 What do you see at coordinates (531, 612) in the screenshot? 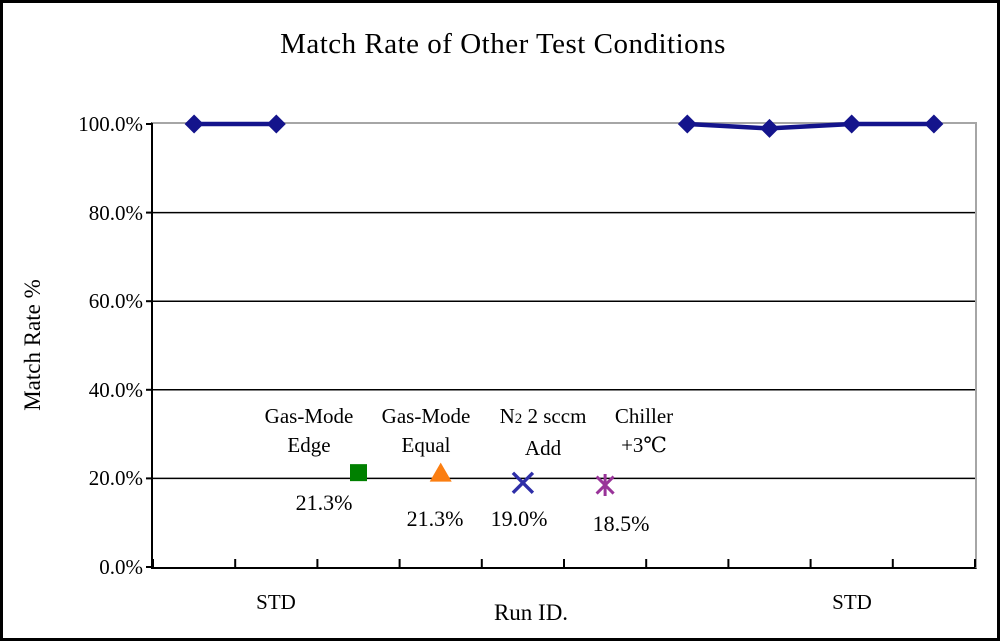
I see `x-axis-title: Run ID.` at bounding box center [531, 612].